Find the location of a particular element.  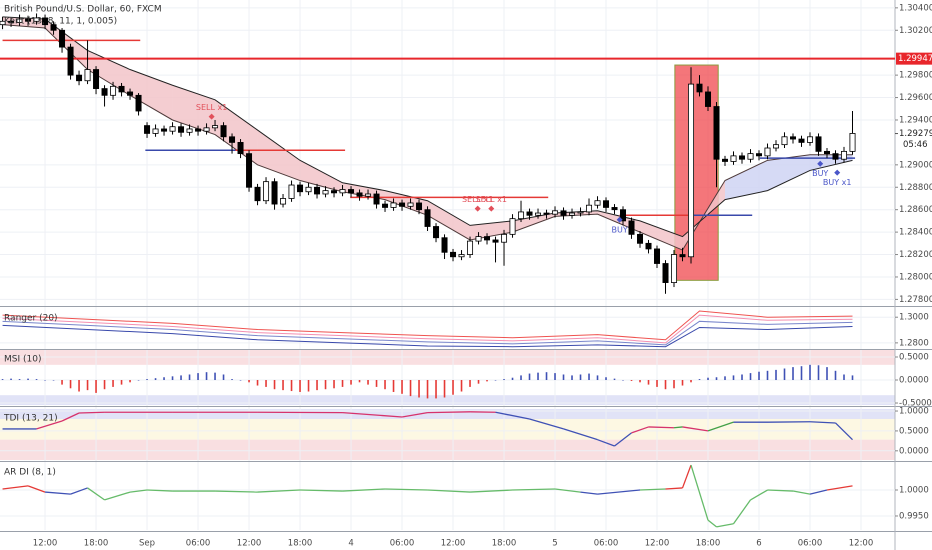

y-tick-label: 1.3000 is located at coordinates (914, 318).